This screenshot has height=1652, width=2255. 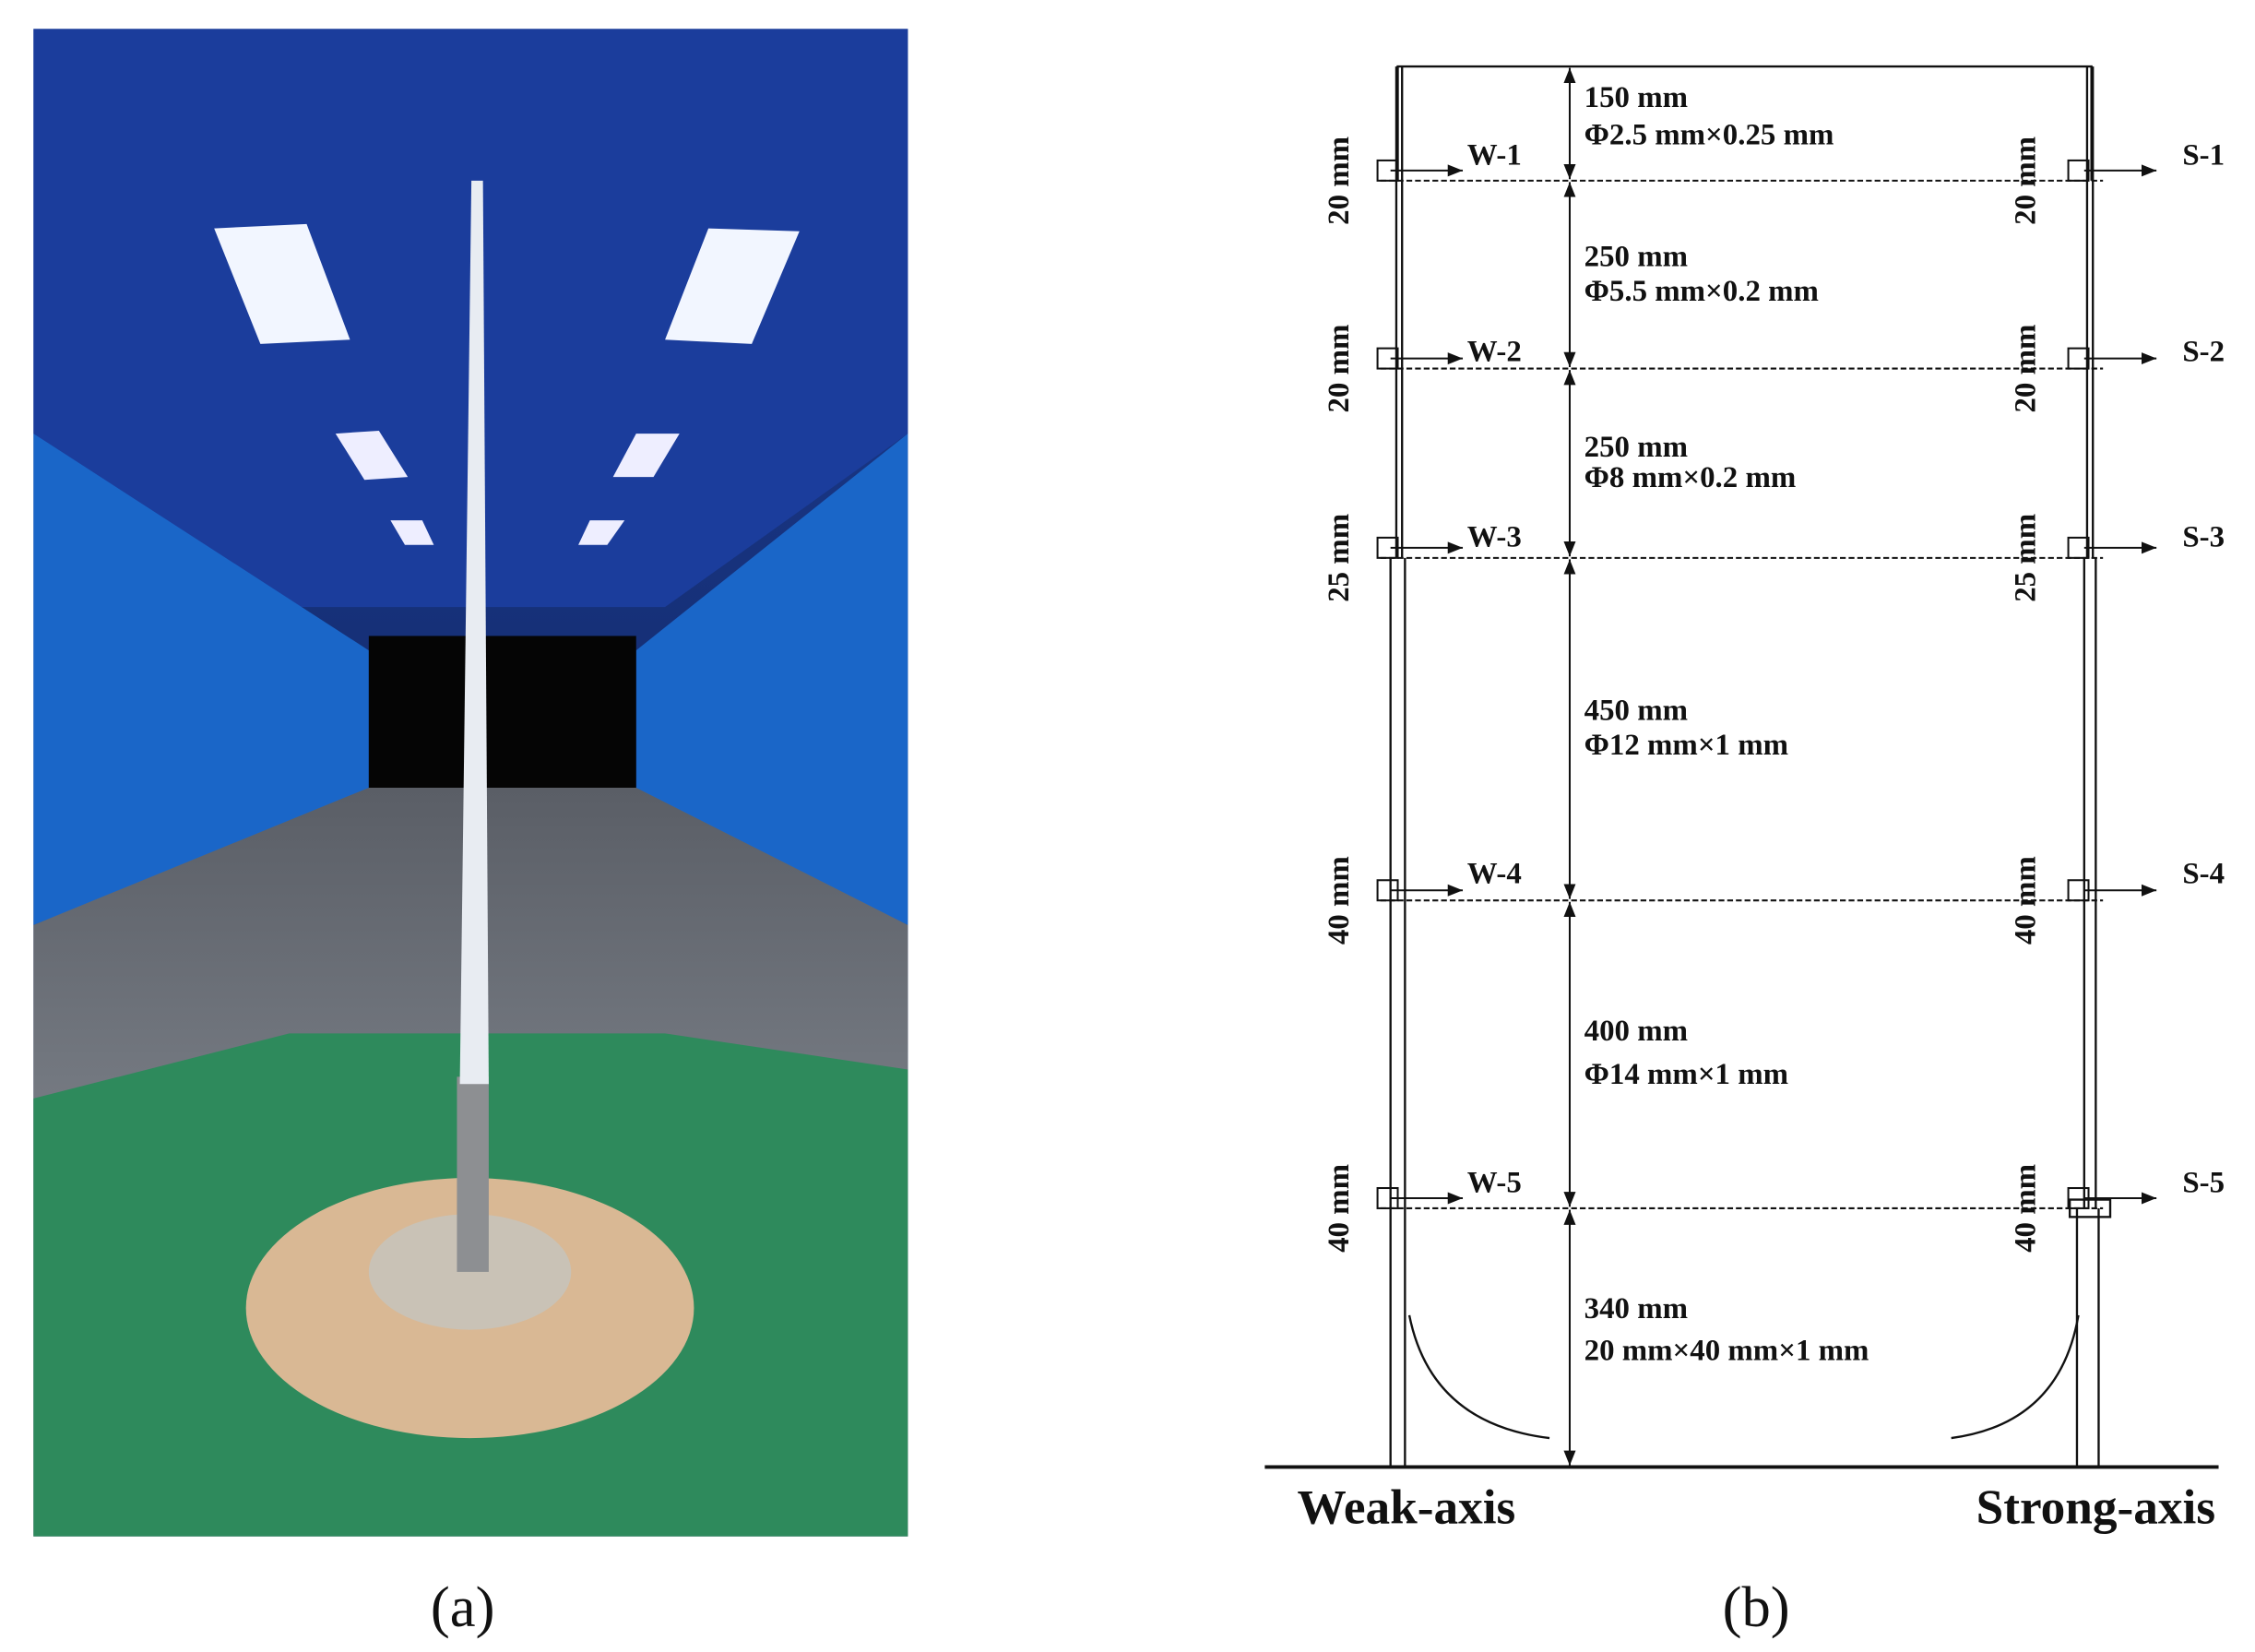 I want to click on segment-section: Φ2.5 mm×0.25 mm, so click(x=1709, y=135).